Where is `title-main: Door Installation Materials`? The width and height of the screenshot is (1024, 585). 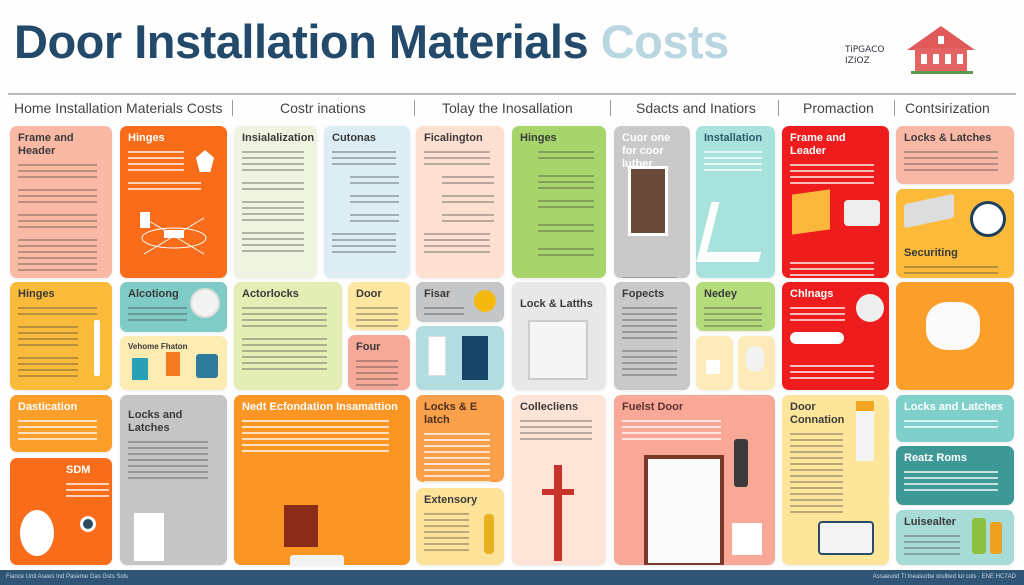
title-main: Door Installation Materials is located at coordinates (301, 41).